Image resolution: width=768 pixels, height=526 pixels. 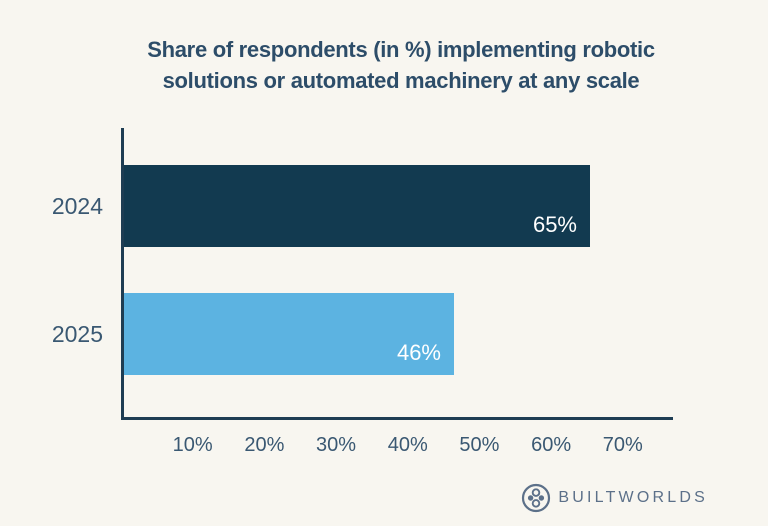 What do you see at coordinates (357, 206) in the screenshot?
I see `bar-2024: 65%` at bounding box center [357, 206].